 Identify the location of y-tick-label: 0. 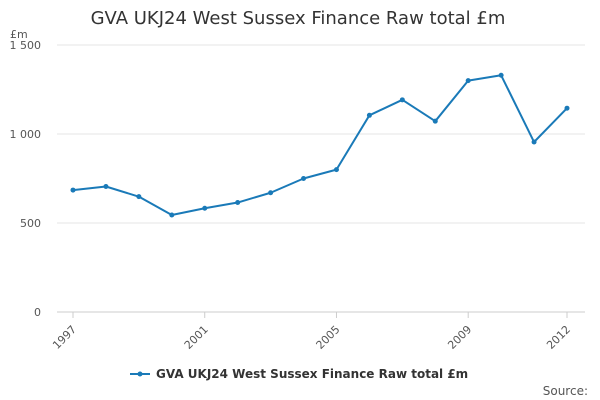
(37, 312).